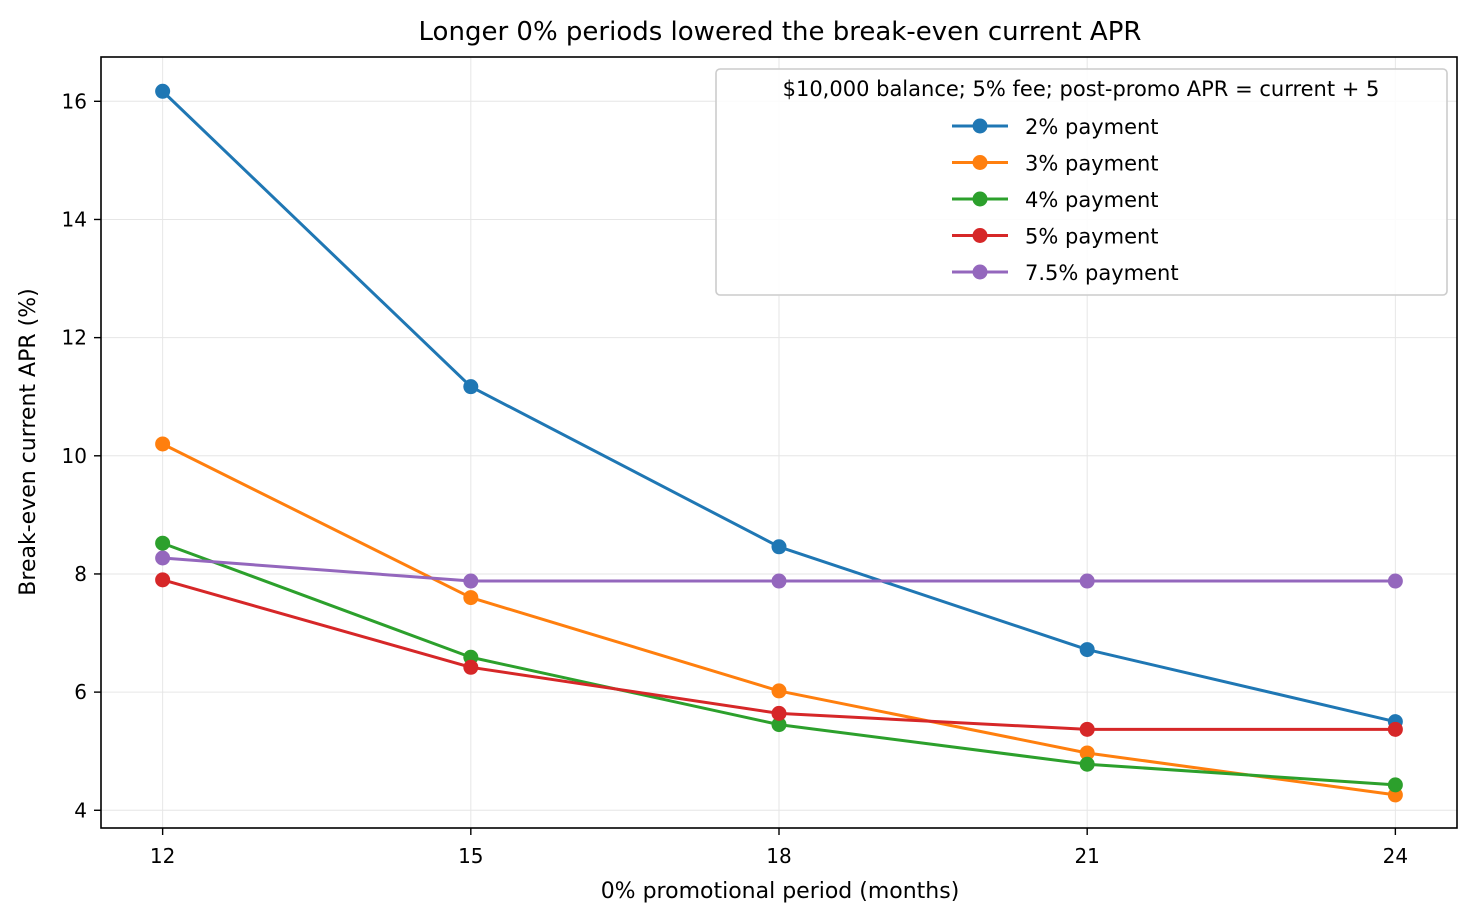  Describe the element at coordinates (1092, 237) in the screenshot. I see `legend-label: 5% payment` at that location.